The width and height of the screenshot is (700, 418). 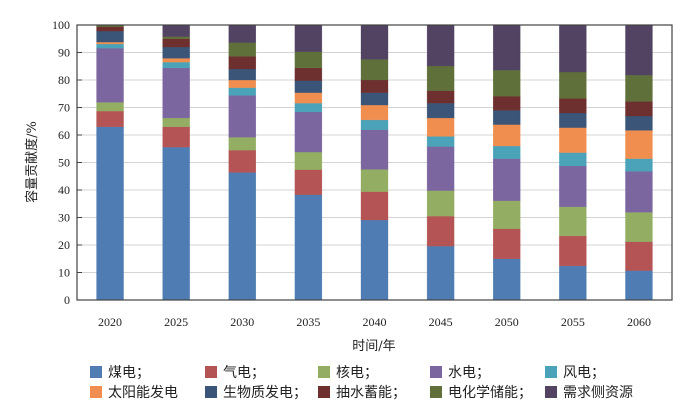 I want to click on legend-label: 核电；, so click(x=357, y=373).